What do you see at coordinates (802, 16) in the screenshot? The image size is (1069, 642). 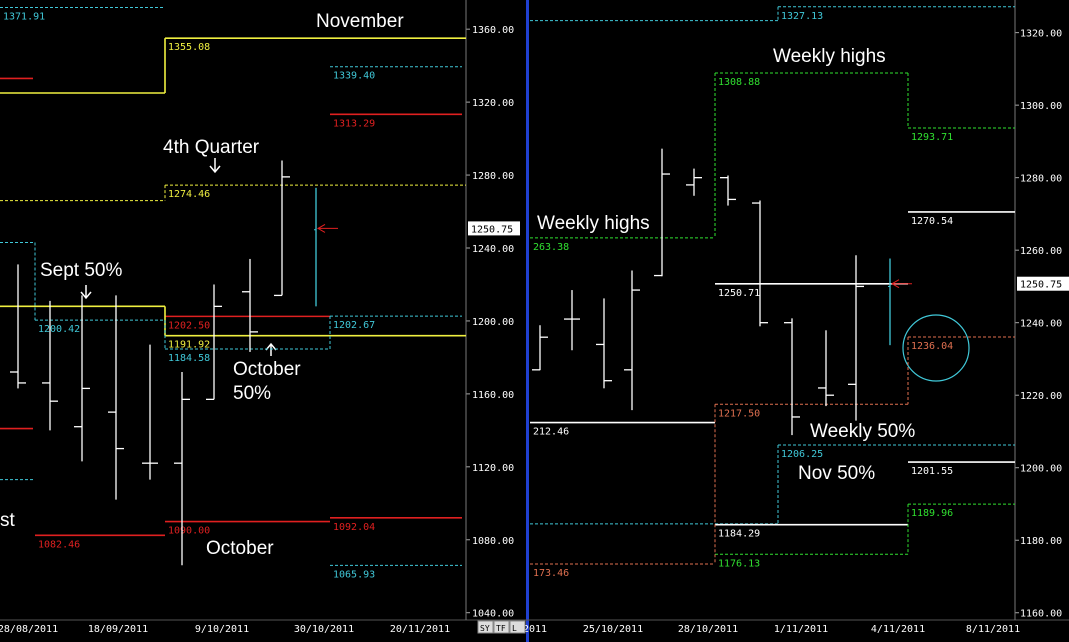 I see `level-label: 1327.13` at bounding box center [802, 16].